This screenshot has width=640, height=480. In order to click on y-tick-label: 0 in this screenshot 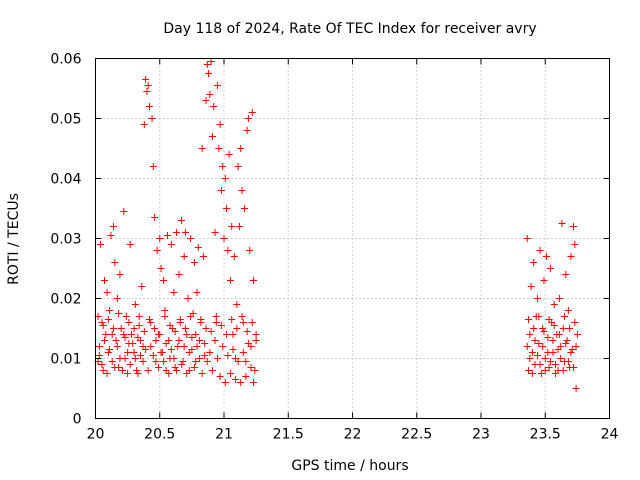, I will do `click(77, 420)`.